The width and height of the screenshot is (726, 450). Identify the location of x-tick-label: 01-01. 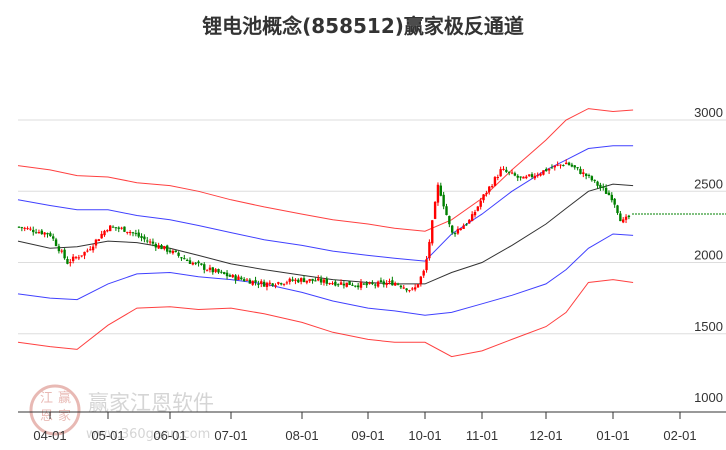
(612, 435).